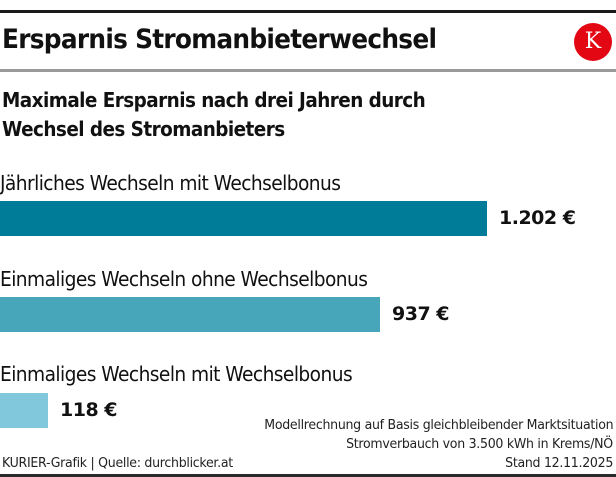  I want to click on bar-value-2: 937 €, so click(421, 314).